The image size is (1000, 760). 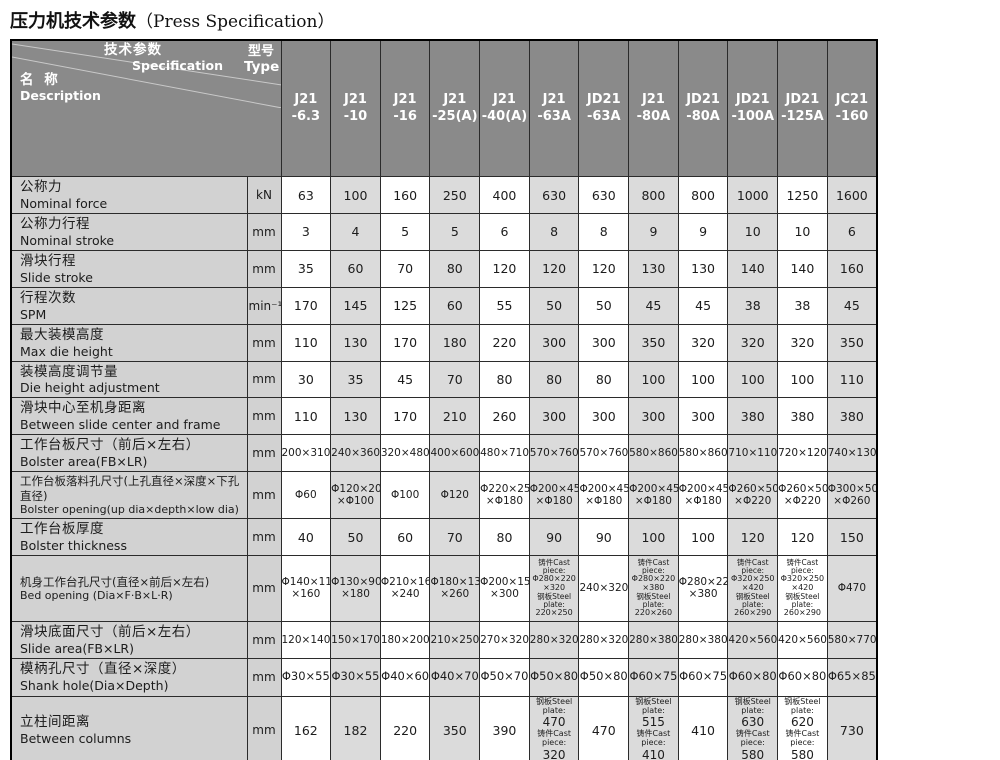 I want to click on row-label: 工作台板厚度 Bolster thickness, so click(x=129, y=537).